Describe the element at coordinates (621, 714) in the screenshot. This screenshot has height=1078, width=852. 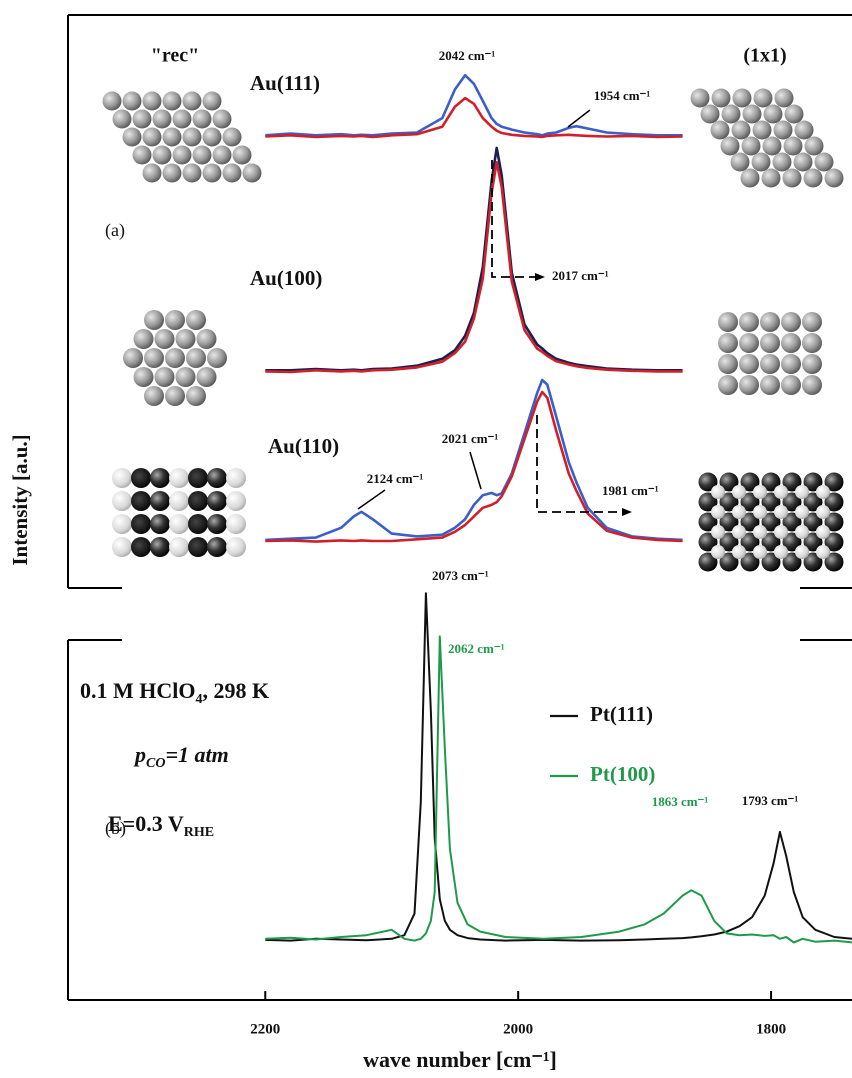
I see `legend-label: Pt(111)` at that location.